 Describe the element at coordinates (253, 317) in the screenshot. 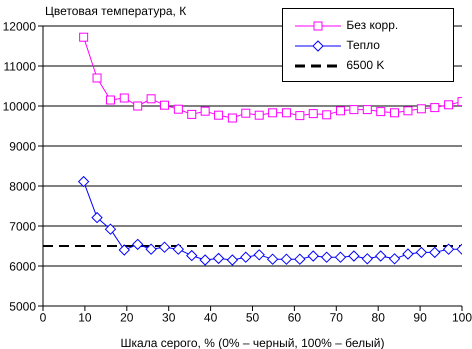

I see `x-tick-label: 50` at that location.